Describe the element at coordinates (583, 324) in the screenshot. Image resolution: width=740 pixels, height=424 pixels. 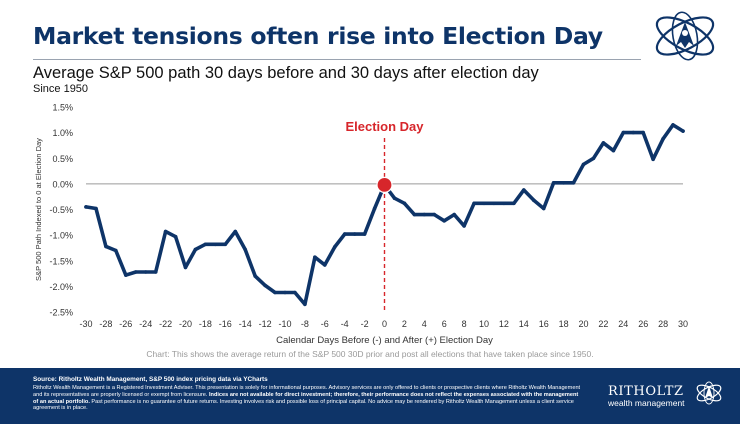
I see `x-tick-label: 20` at that location.